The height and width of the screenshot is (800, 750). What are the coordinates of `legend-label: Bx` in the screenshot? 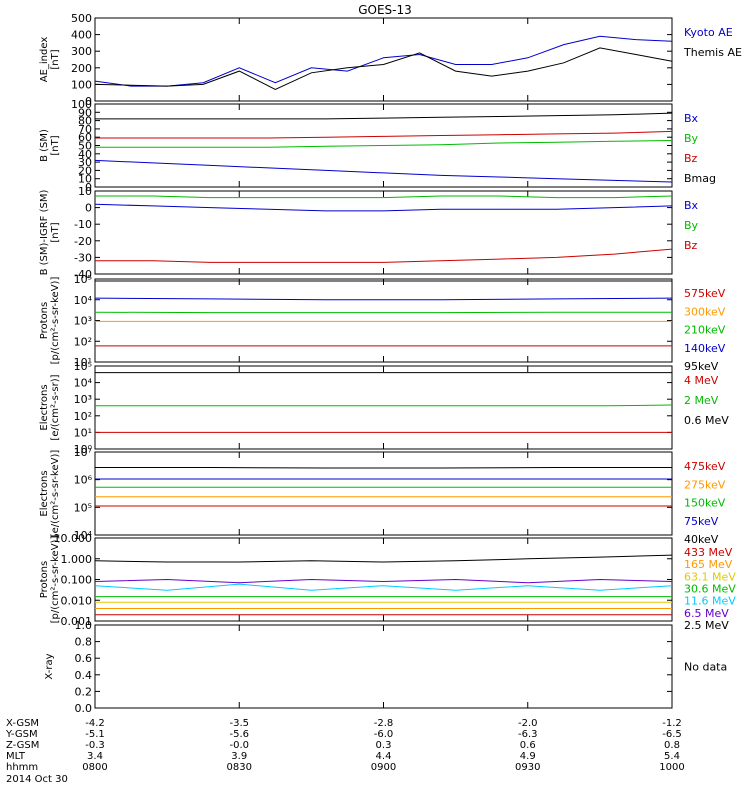 It's located at (691, 205).